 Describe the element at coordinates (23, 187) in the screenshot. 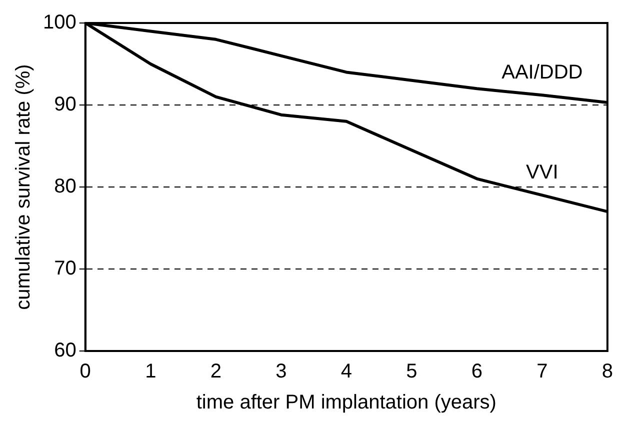

I see `y-axis-title: cumulative survival rate (%)` at that location.